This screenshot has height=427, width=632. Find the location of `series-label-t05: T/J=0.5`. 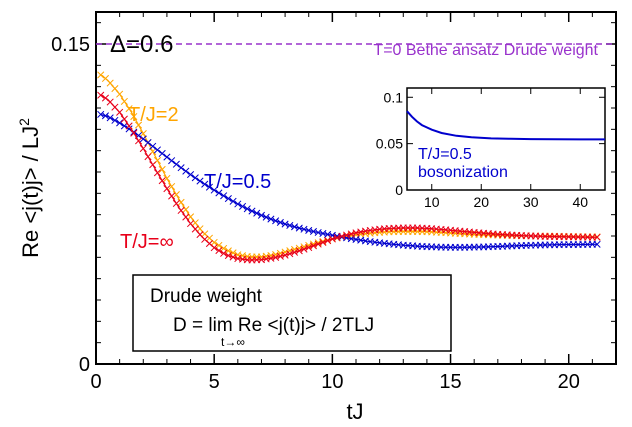

series-label-t05: T/J=0.5 is located at coordinates (237, 182).